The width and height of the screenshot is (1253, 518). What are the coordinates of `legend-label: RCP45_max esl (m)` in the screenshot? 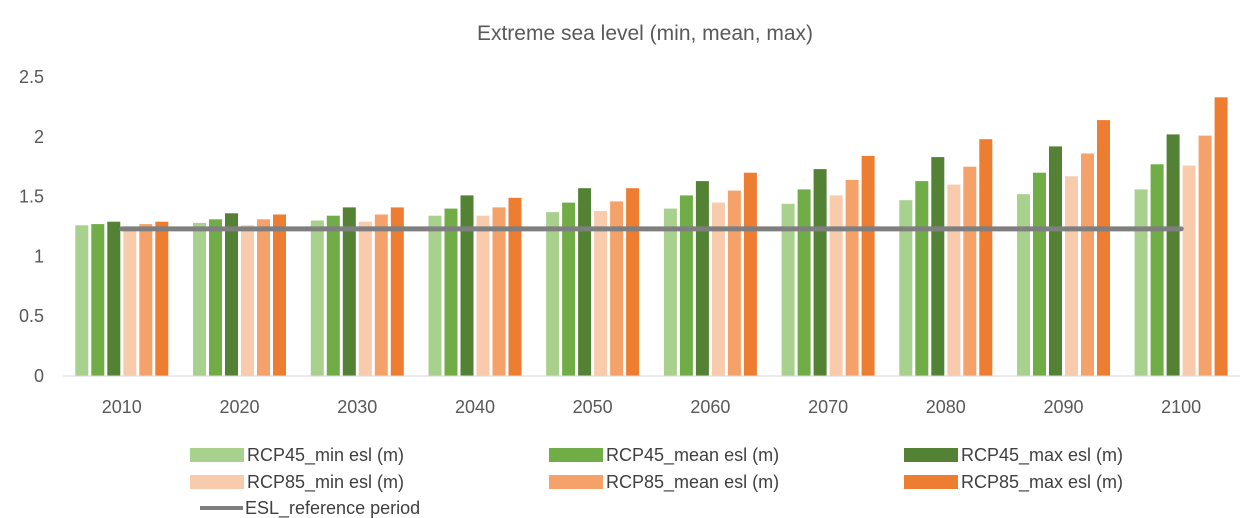 It's located at (1042, 455).